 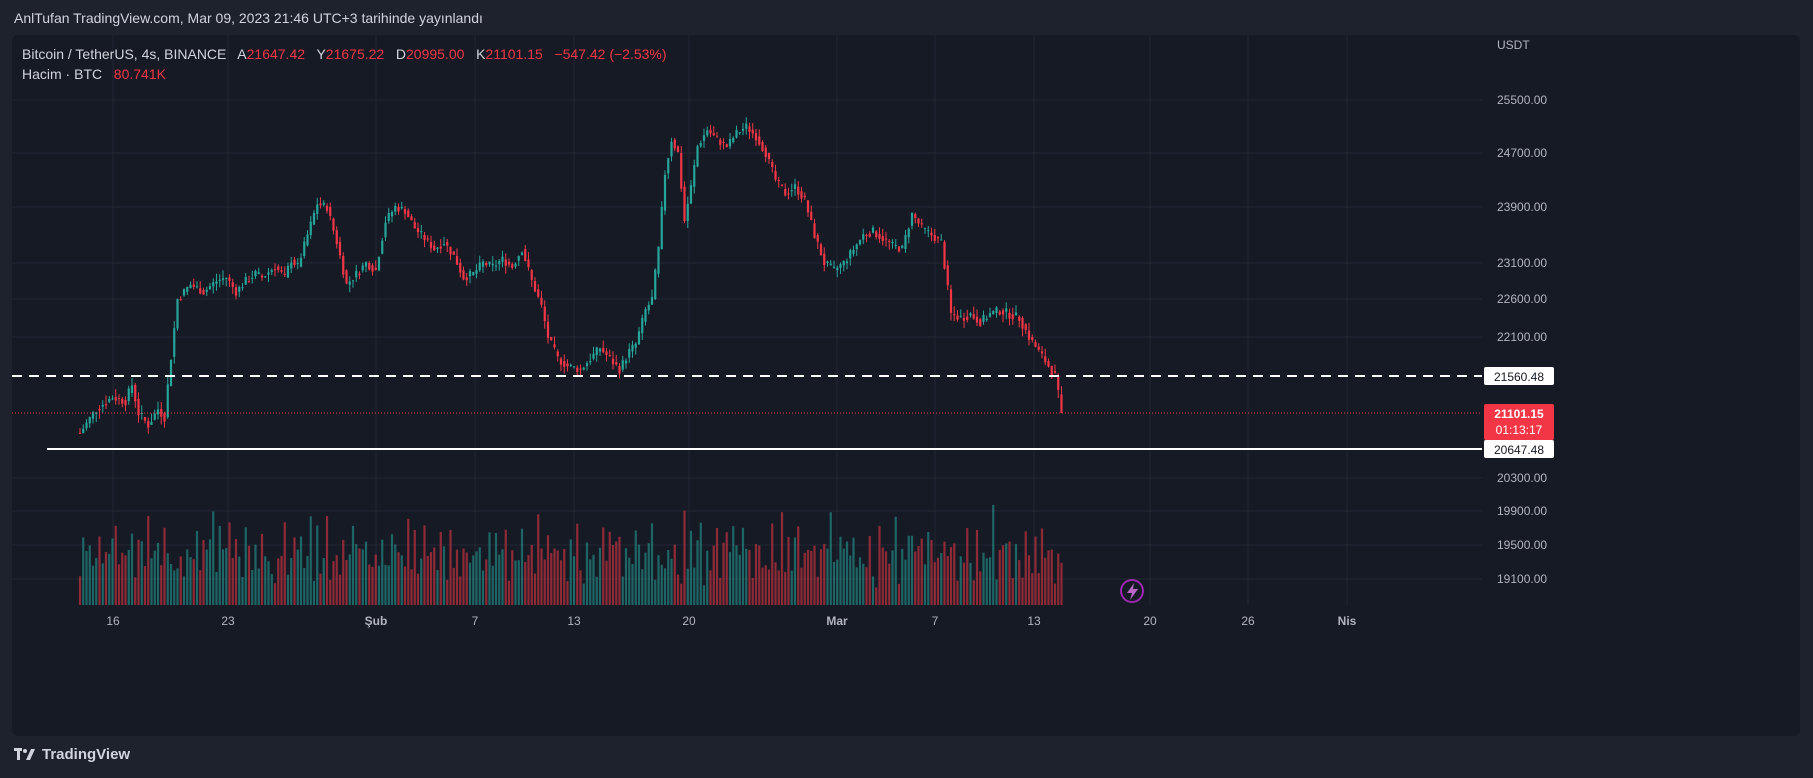 I want to click on high-label: Y, so click(x=321, y=54).